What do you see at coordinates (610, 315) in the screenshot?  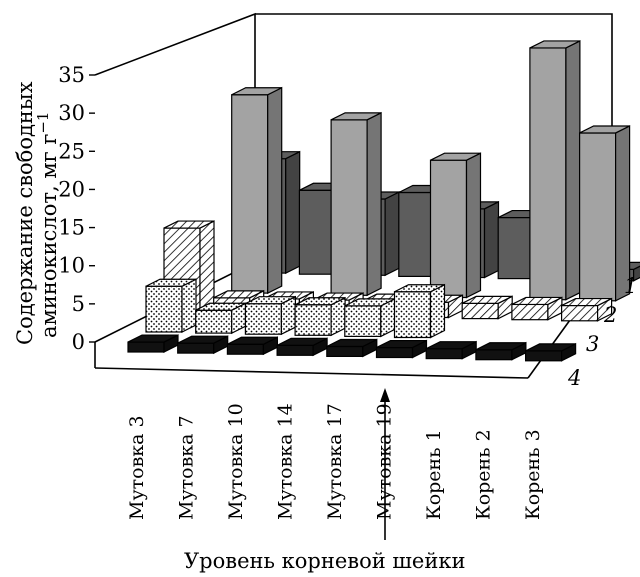 I see `row-label-2: 2` at bounding box center [610, 315].